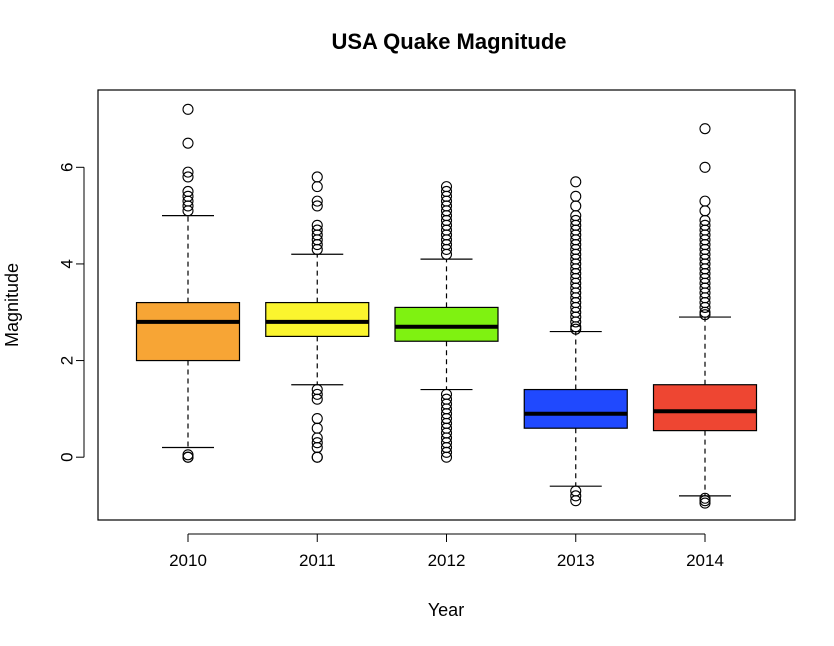 This screenshot has height=646, width=834. What do you see at coordinates (447, 560) in the screenshot?
I see `x-tick-label: 2012` at bounding box center [447, 560].